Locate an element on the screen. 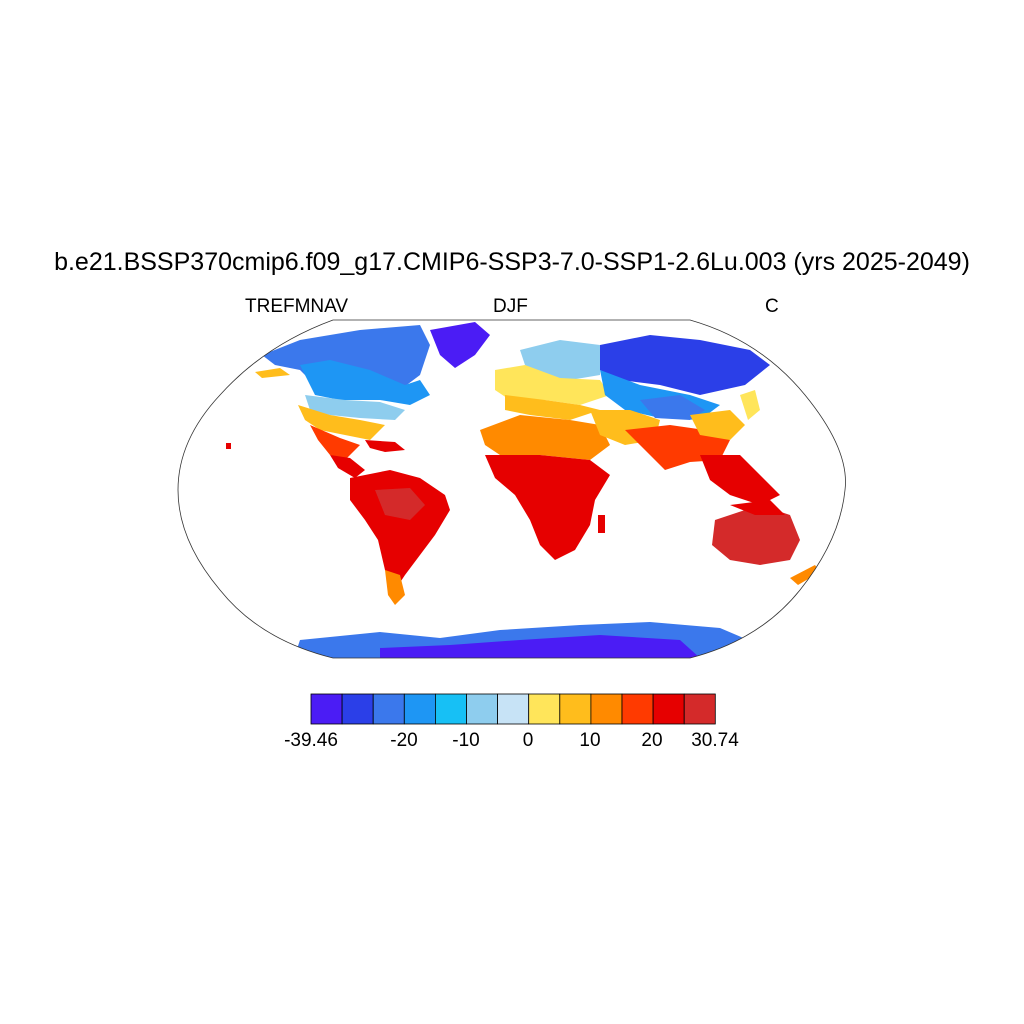 The width and height of the screenshot is (1024, 1024). hawaii is located at coordinates (228, 446).